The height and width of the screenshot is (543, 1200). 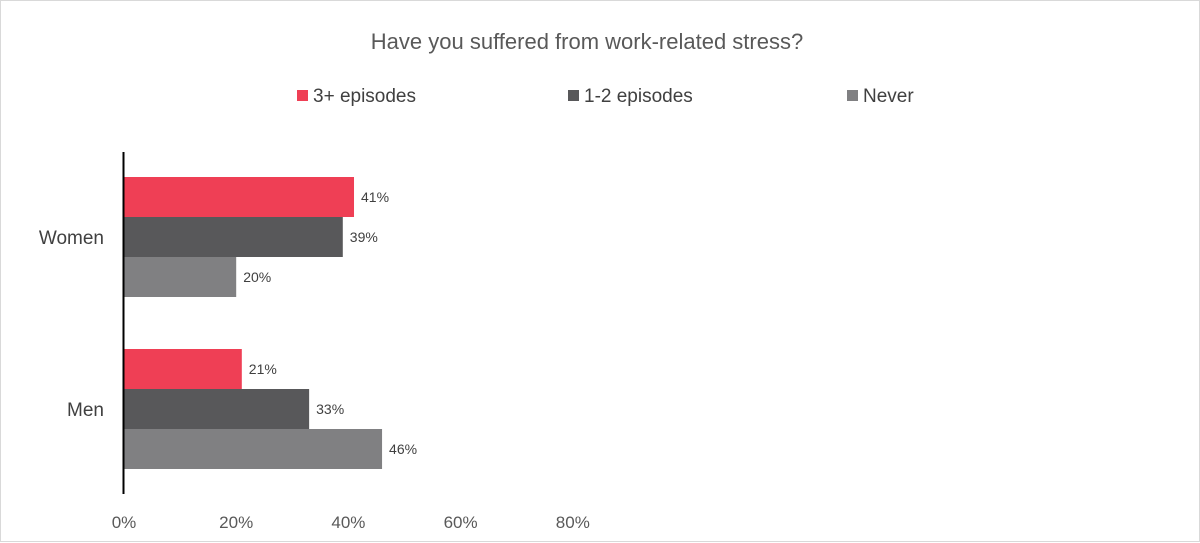 What do you see at coordinates (236, 522) in the screenshot?
I see `x-tick-label-20: 20%` at bounding box center [236, 522].